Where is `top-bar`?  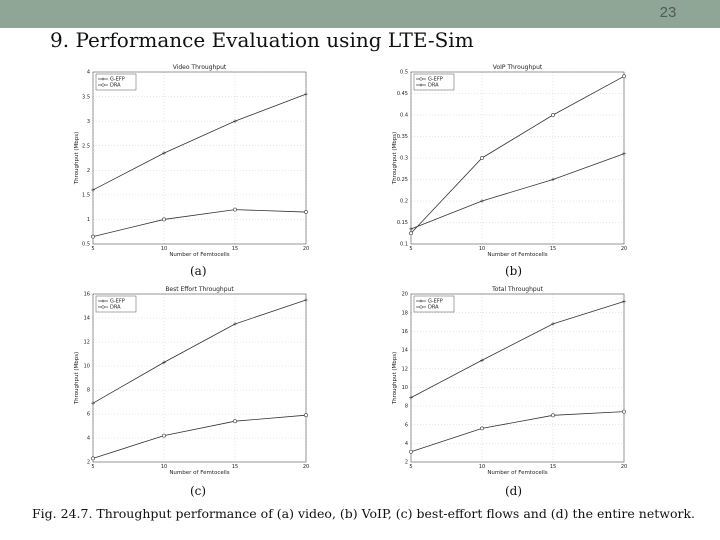 top-bar is located at coordinates (360, 14).